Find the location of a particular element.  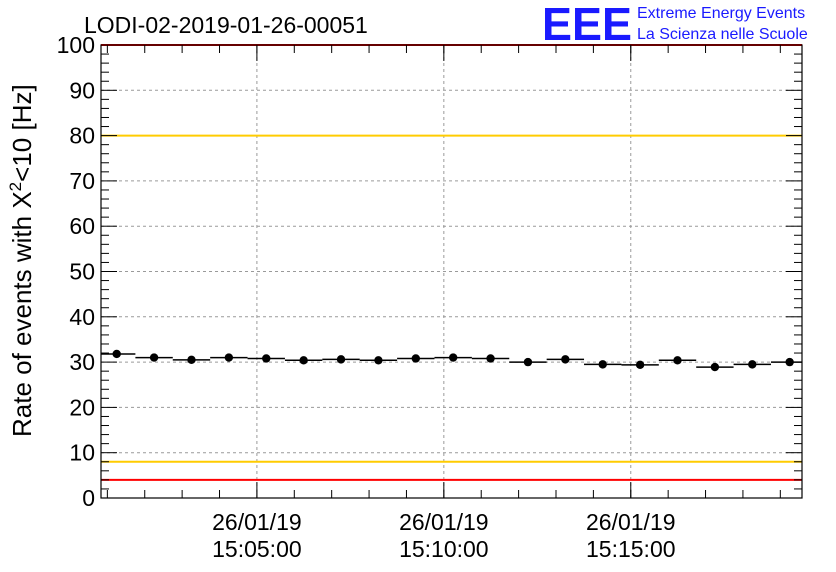

data-series is located at coordinates (451, 360).